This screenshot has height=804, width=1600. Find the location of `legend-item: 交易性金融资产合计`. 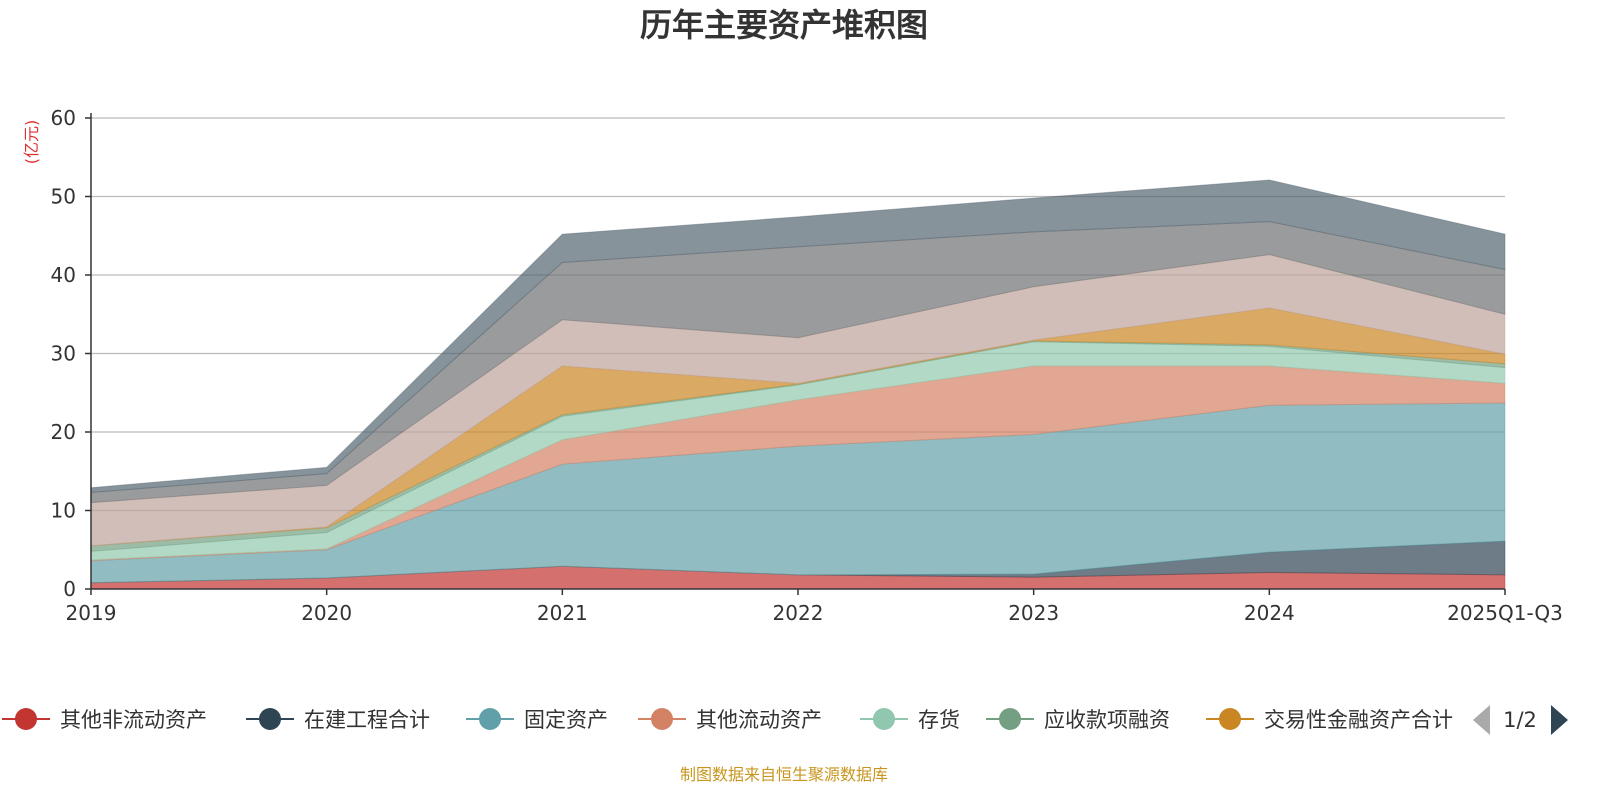

legend-item: 交易性金融资产合计 is located at coordinates (1329, 720).